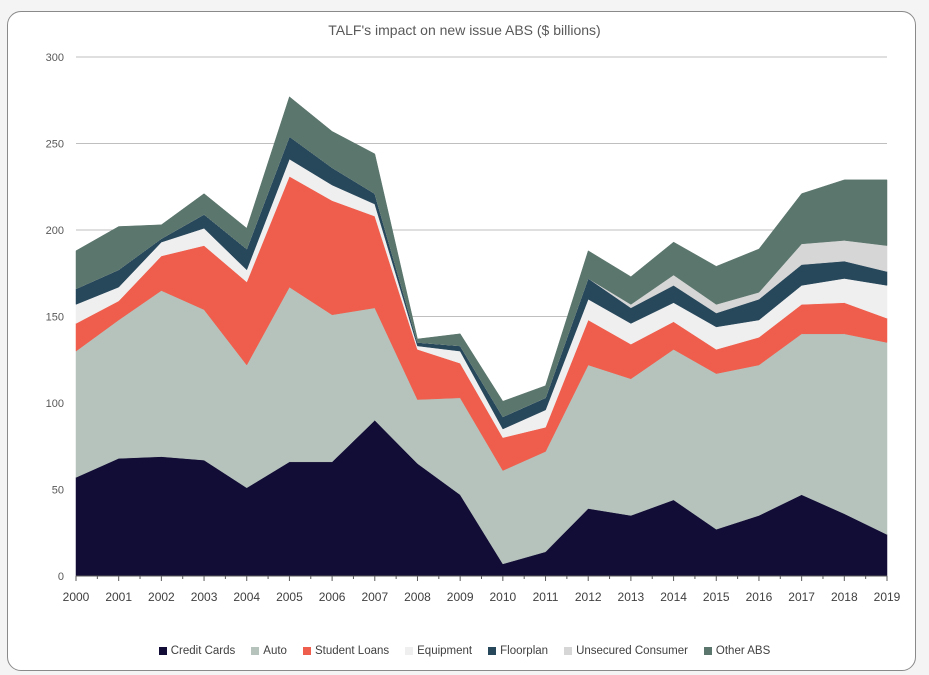 The image size is (929, 675). I want to click on x-tick-label: 2017, so click(801, 597).